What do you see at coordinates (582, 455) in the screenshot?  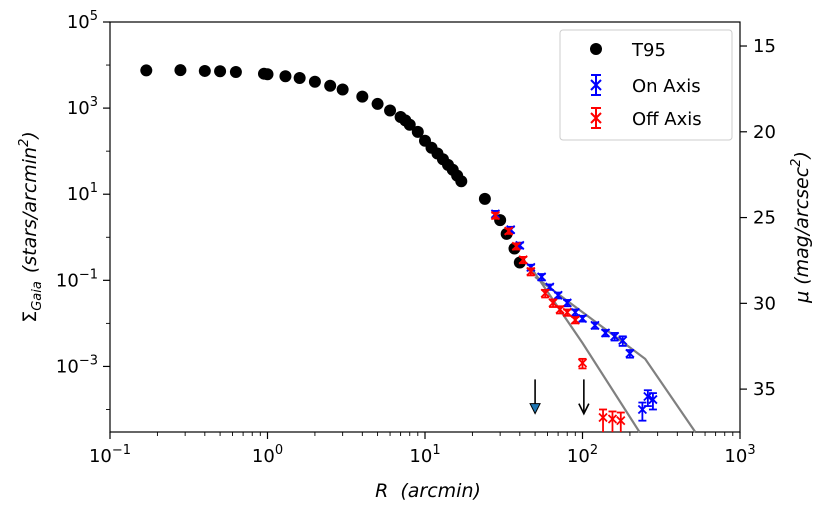 I see `x-tick-label: 10²` at bounding box center [582, 455].